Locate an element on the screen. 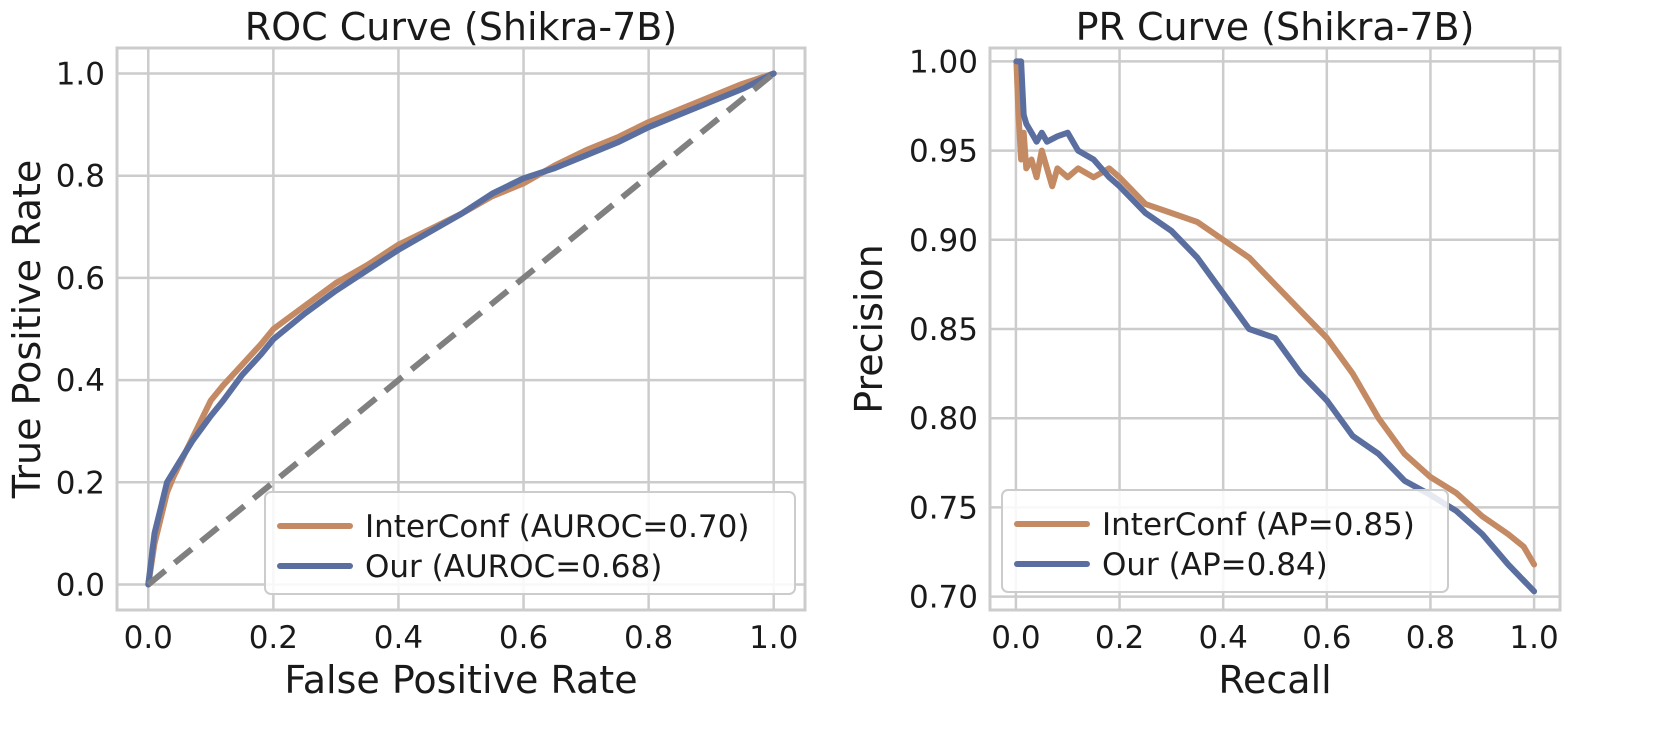  roc-legend: InterConf (AUROC=0.70) Our (AUROC=0.68) is located at coordinates (530, 543).